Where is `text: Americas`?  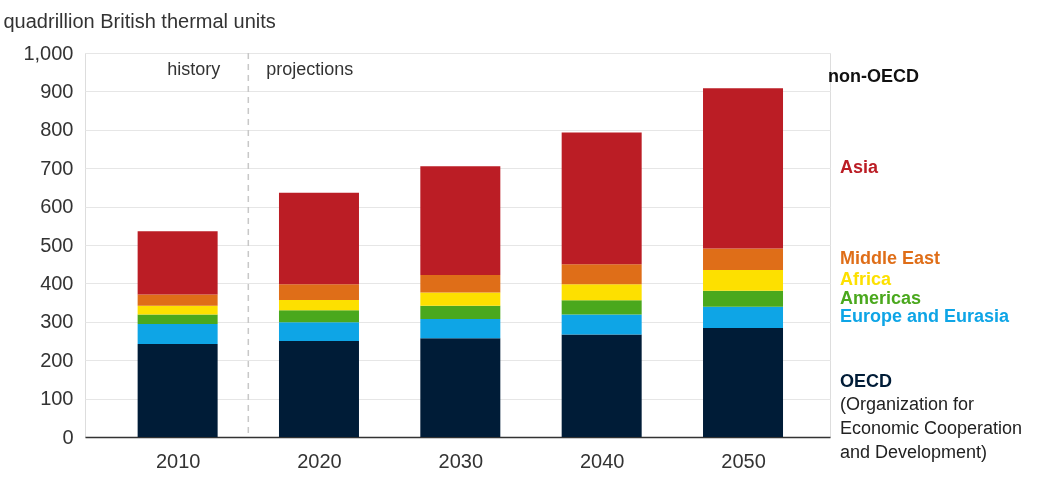 text: Americas is located at coordinates (881, 297).